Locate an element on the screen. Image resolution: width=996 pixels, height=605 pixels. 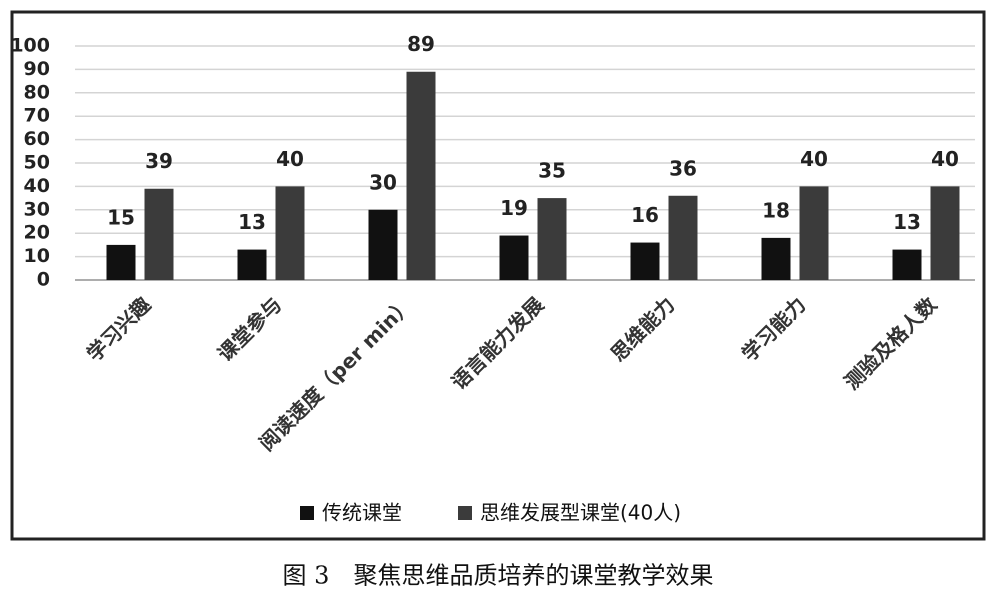
x-tick-label: 语言能力发展 is located at coordinates (498, 343).